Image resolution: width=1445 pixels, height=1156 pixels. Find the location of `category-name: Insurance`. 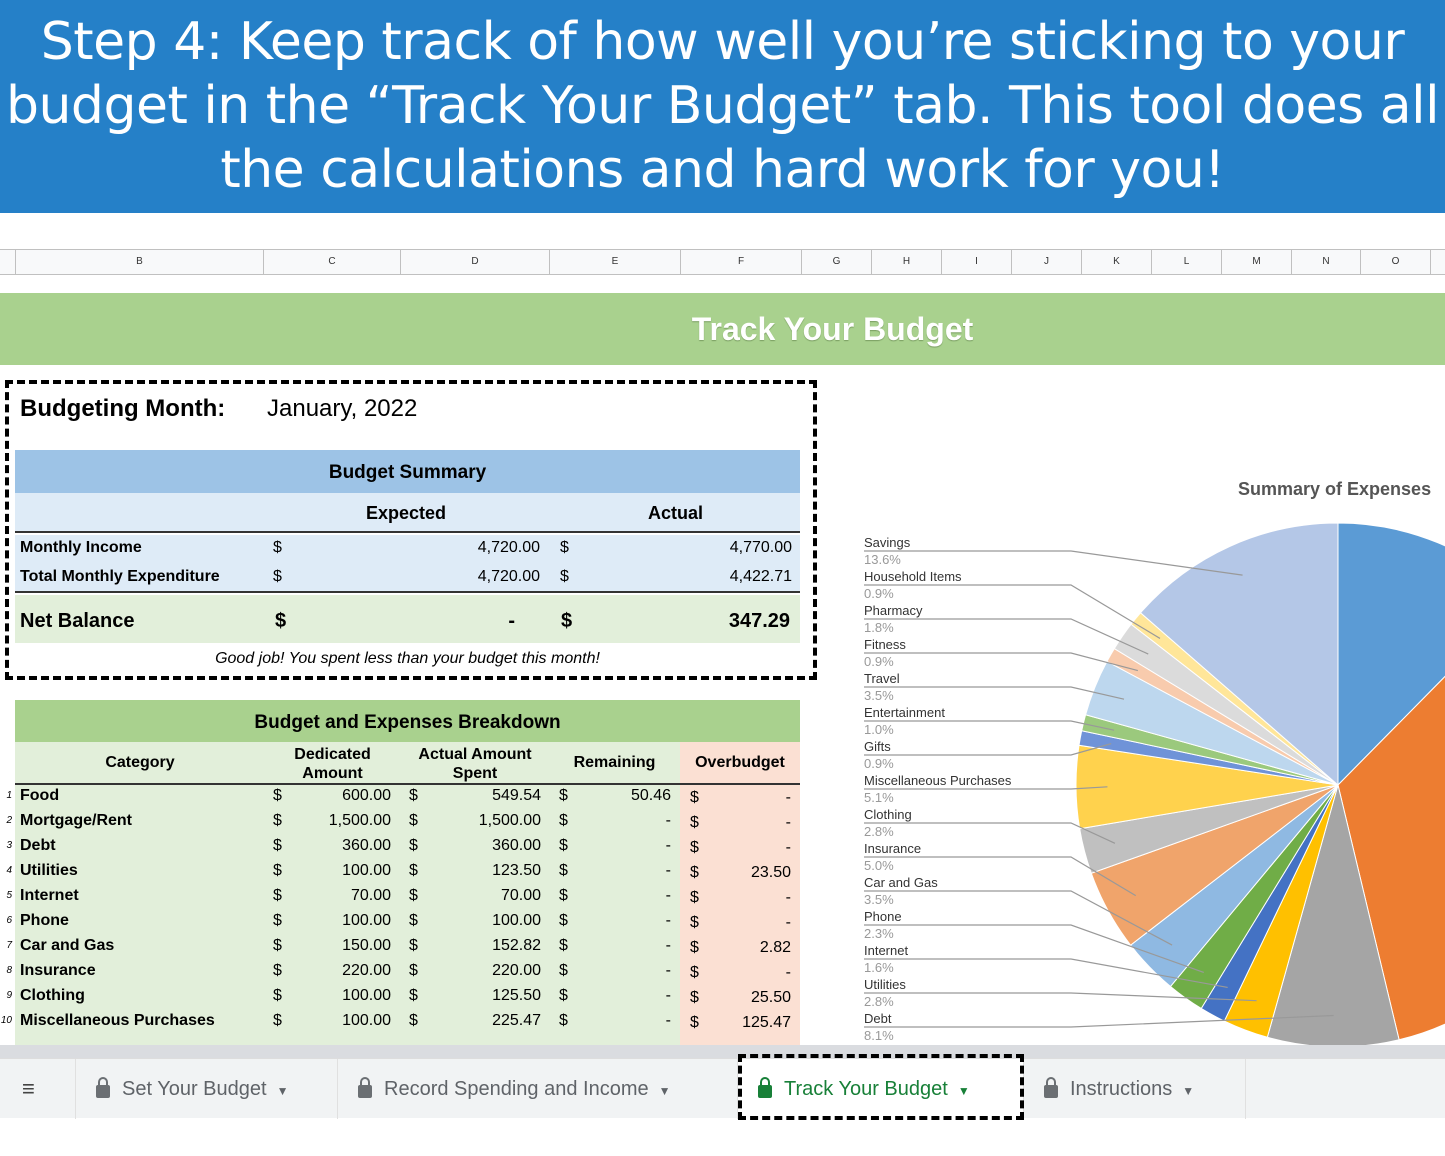

category-name: Insurance is located at coordinates (58, 970).